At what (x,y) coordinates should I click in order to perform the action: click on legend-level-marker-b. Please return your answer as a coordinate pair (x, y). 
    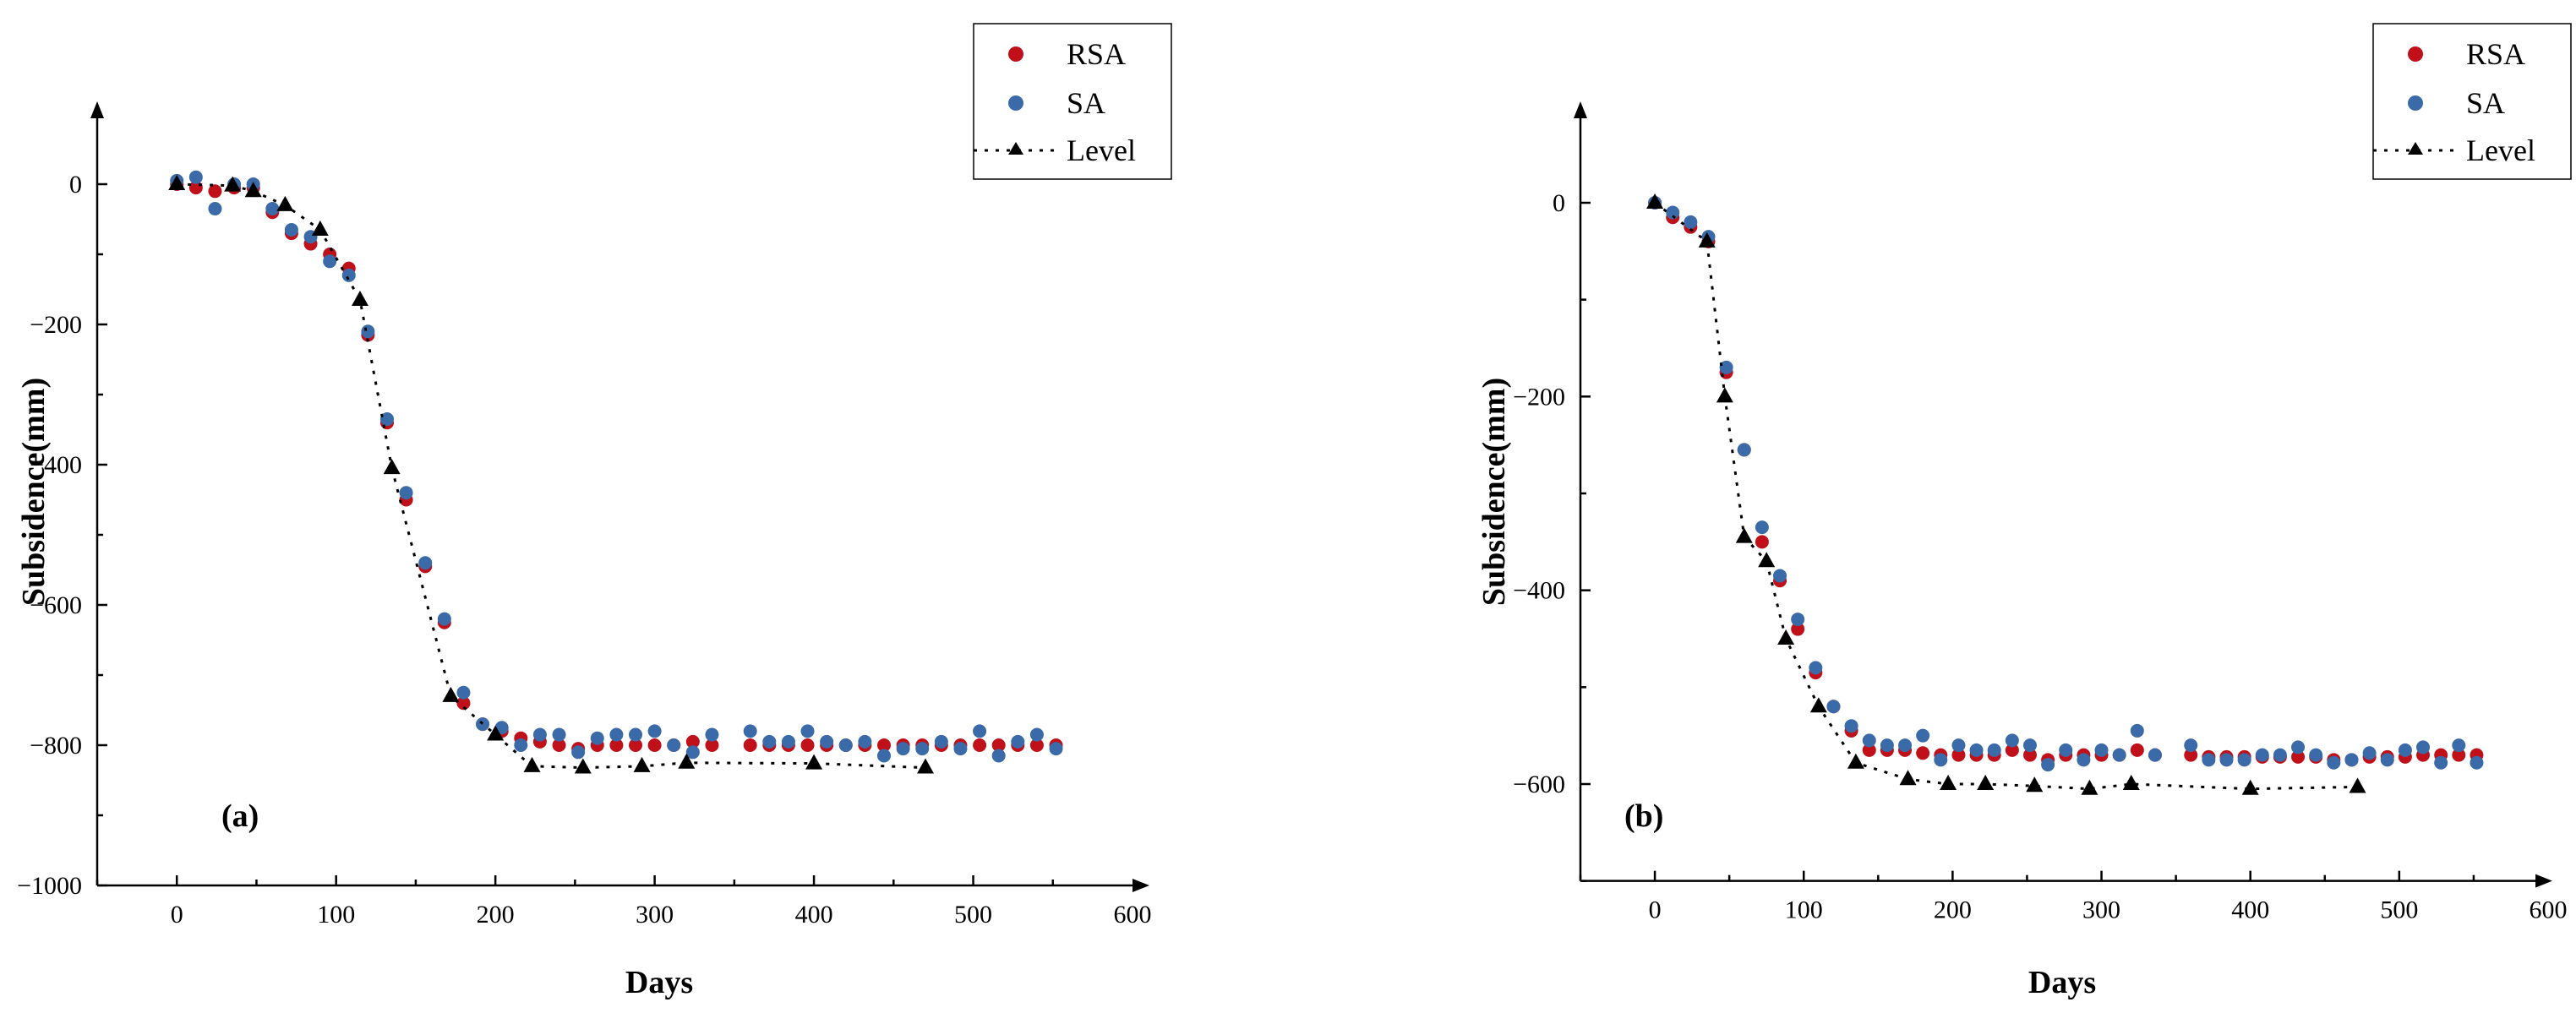
    Looking at the image, I should click on (2415, 148).